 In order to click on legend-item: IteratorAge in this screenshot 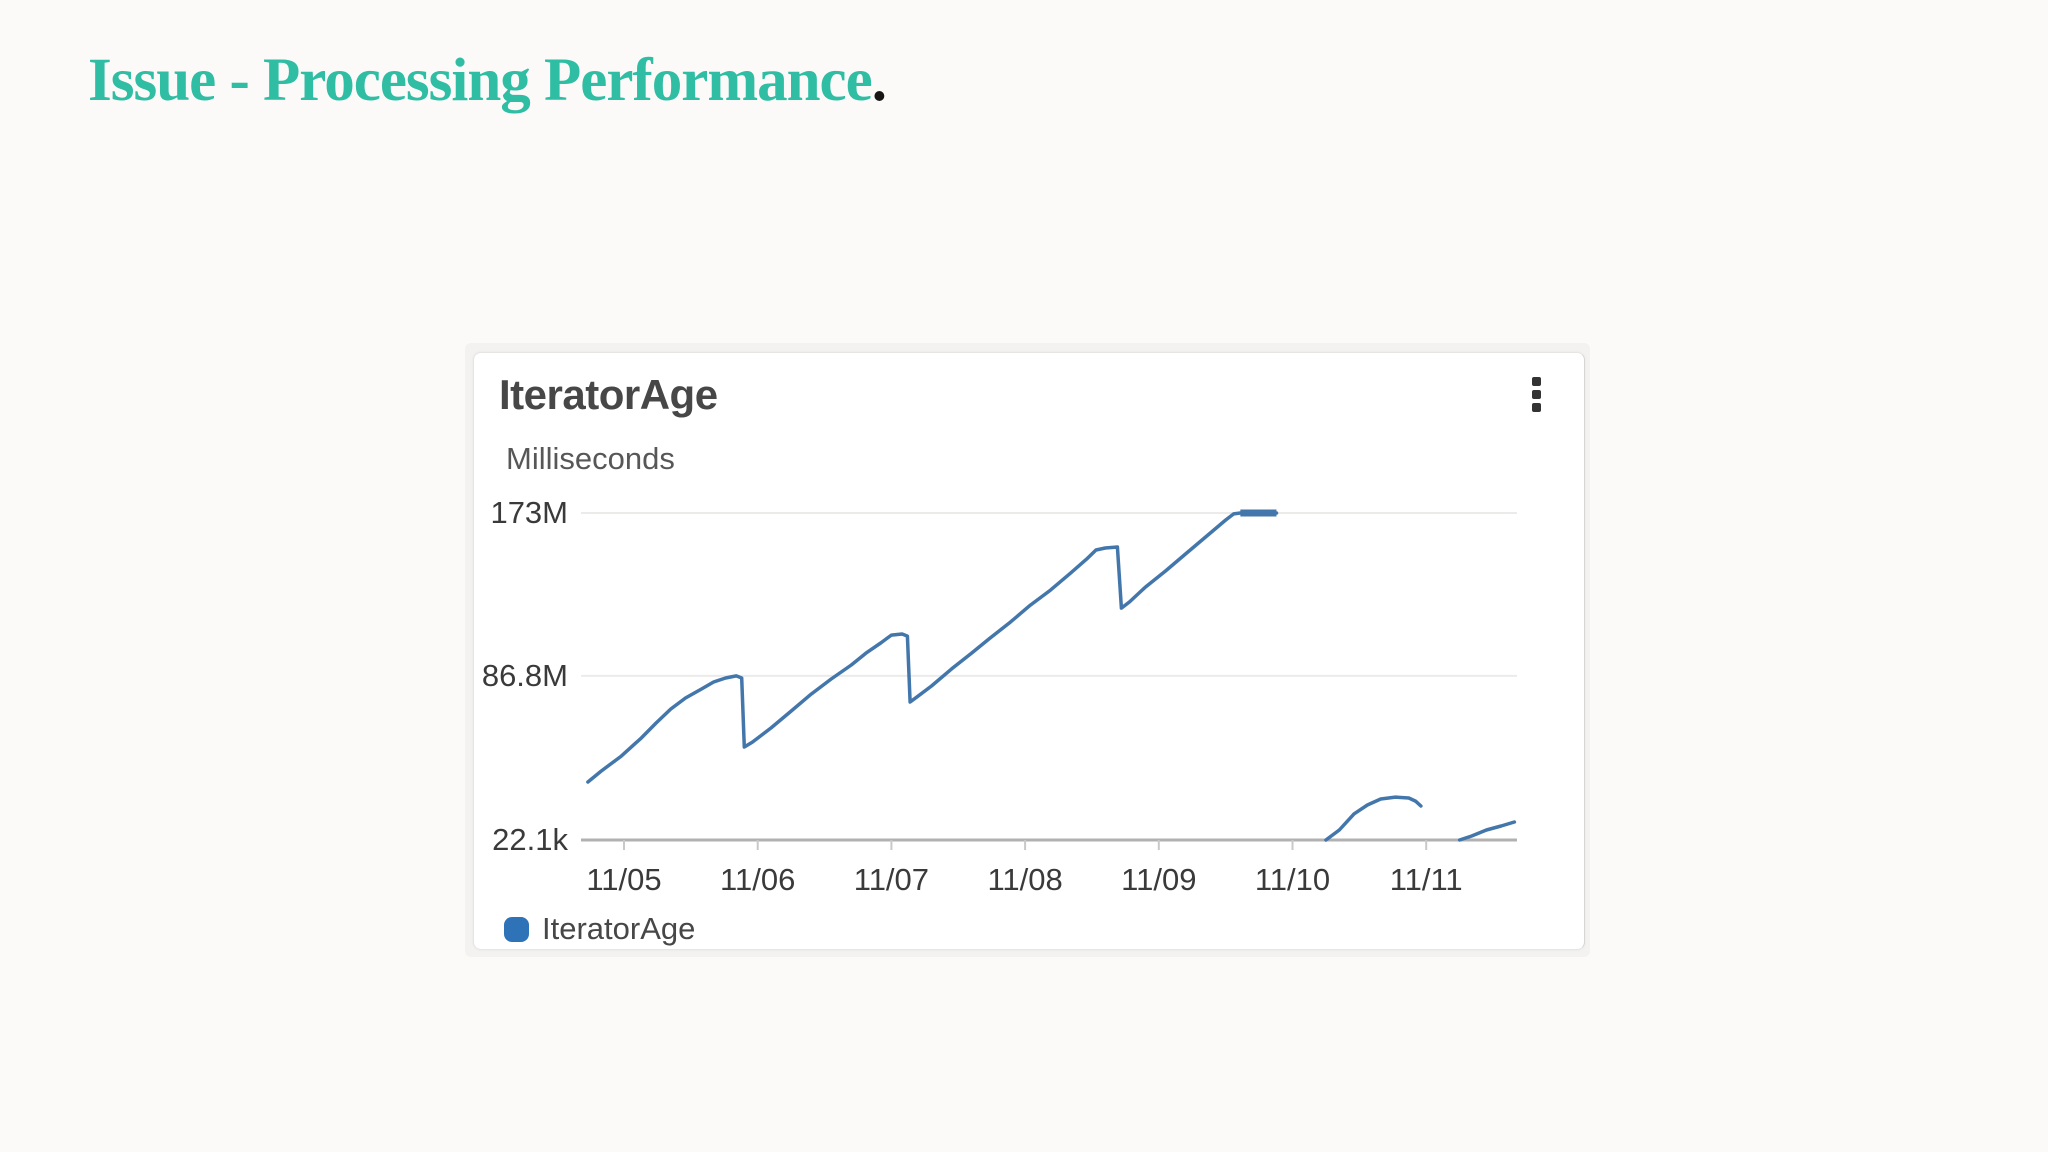, I will do `click(599, 929)`.